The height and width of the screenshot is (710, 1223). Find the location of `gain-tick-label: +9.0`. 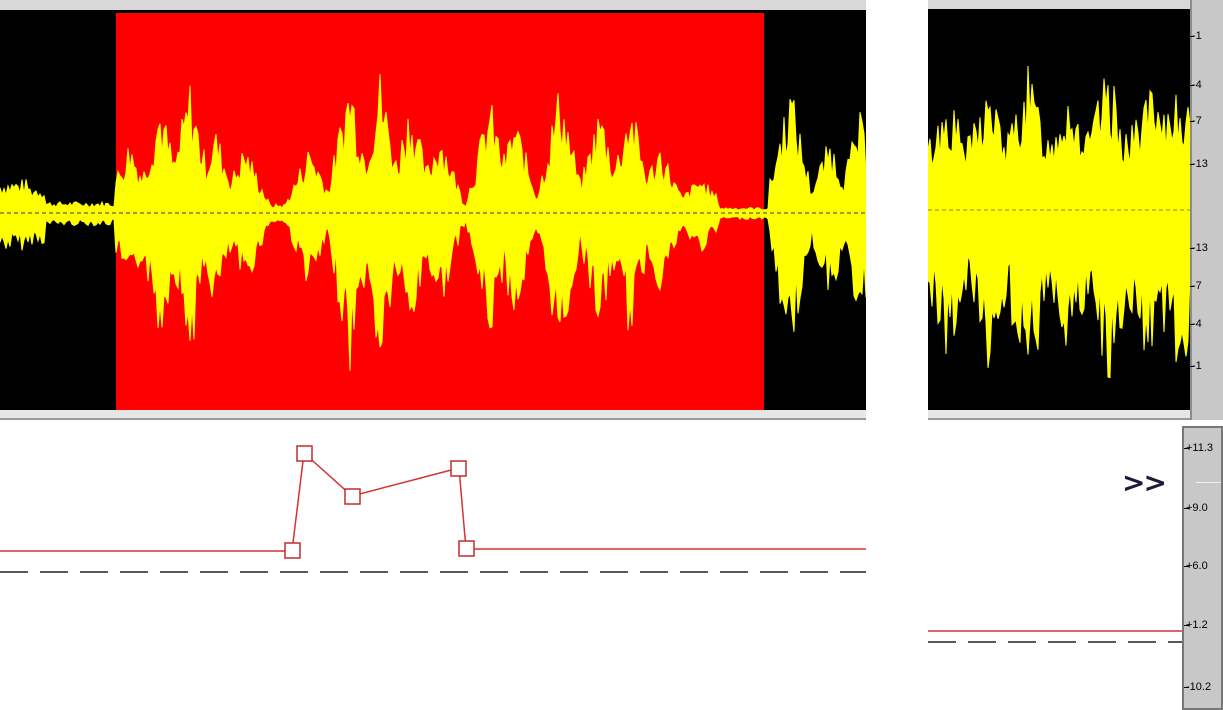

gain-tick-label: +9.0 is located at coordinates (1197, 508).